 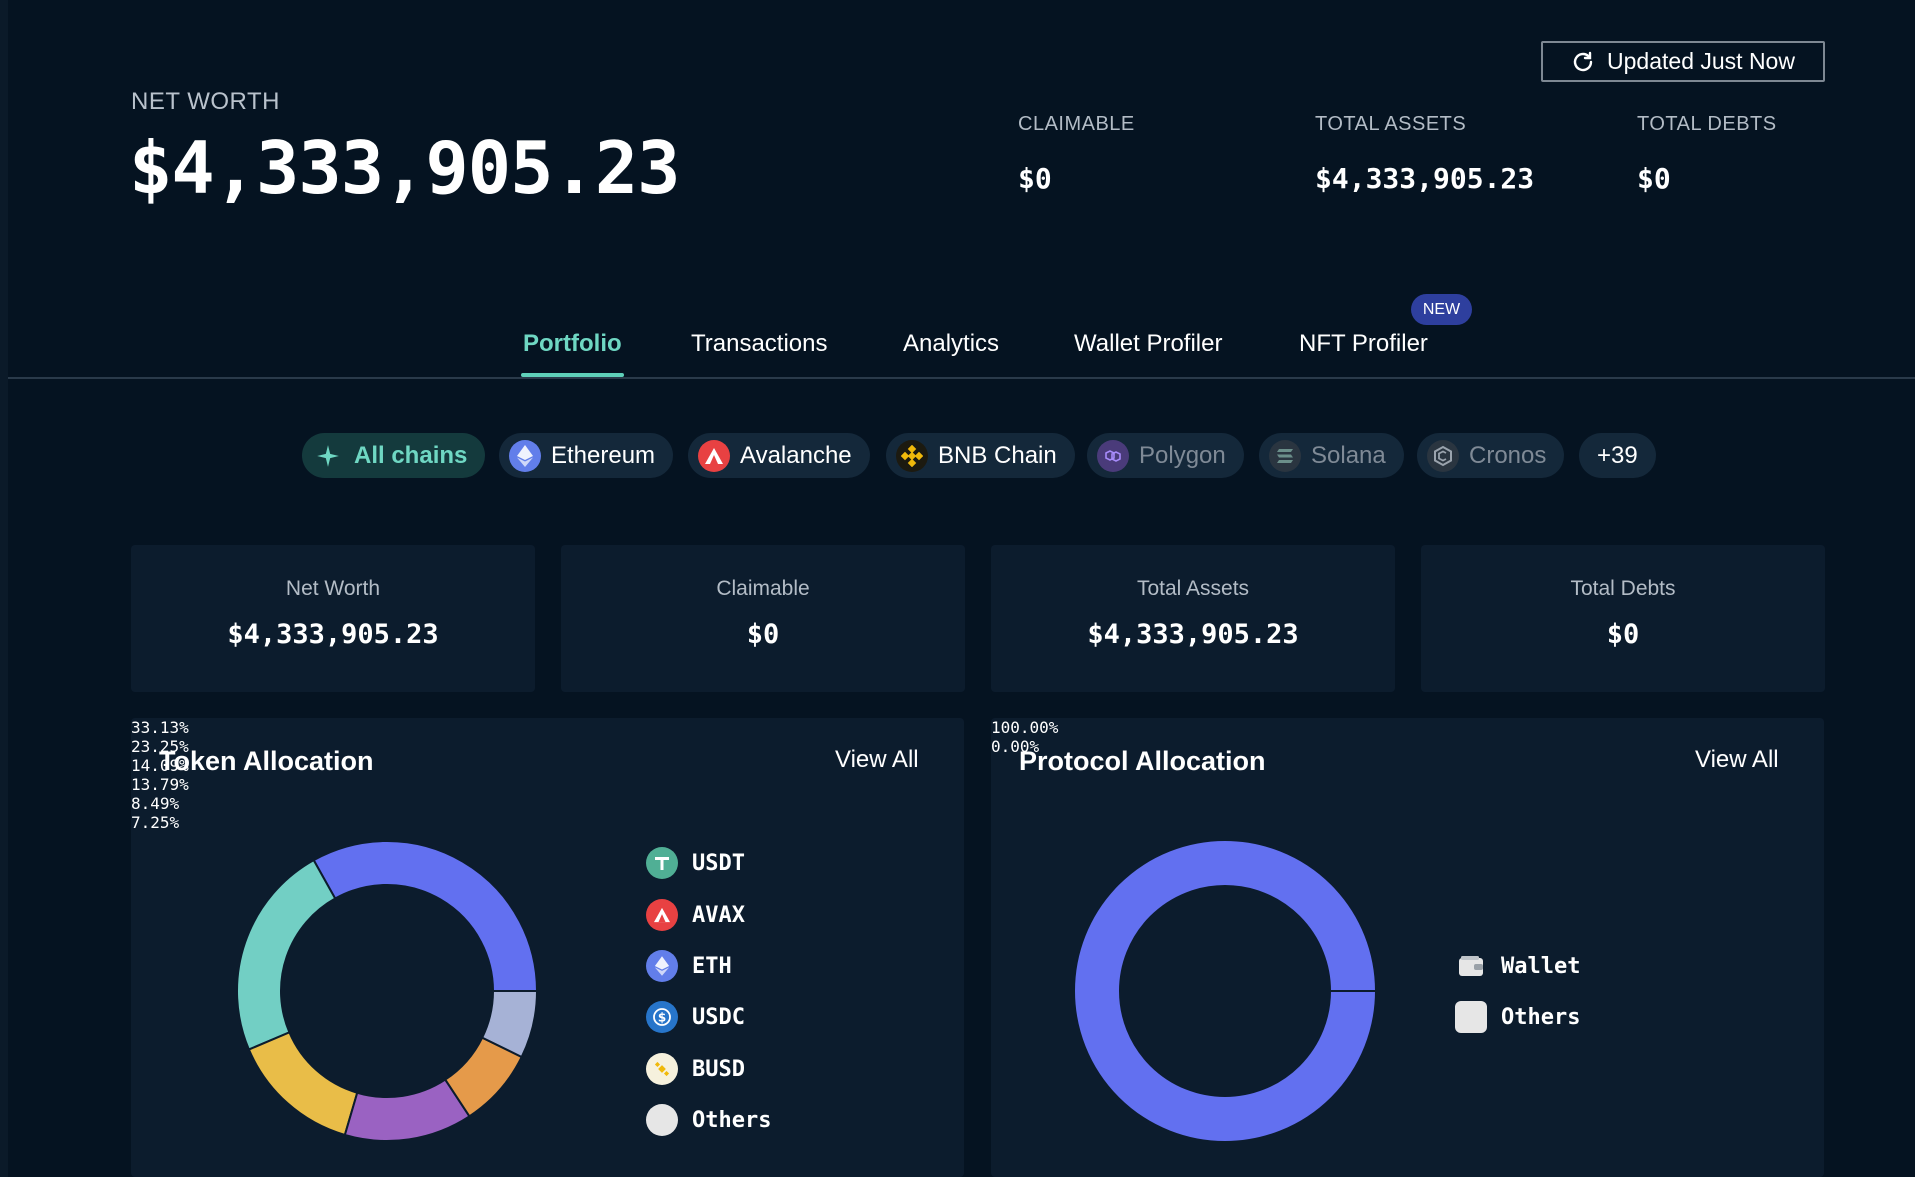 I want to click on legend-pct: 23.25%, so click(x=160, y=746).